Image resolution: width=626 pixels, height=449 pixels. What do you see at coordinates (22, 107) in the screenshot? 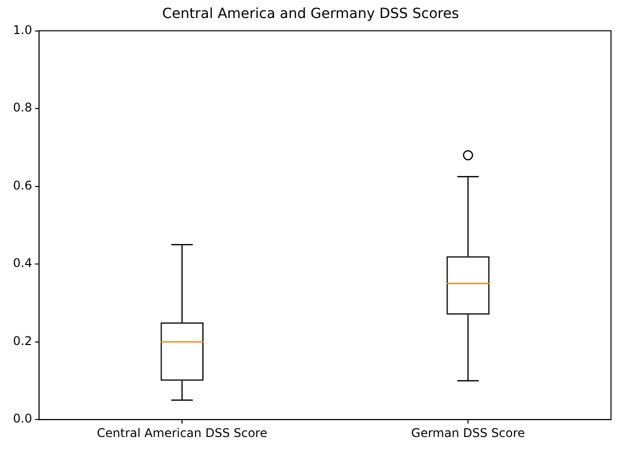
I see `y-tick-label: 0.8` at bounding box center [22, 107].